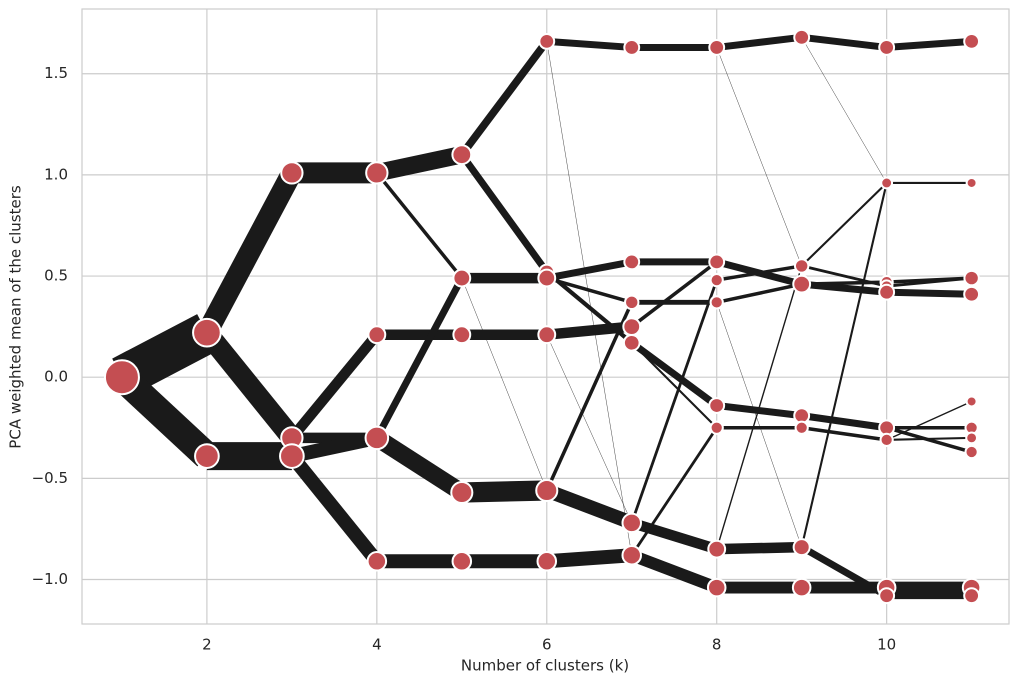 The height and width of the screenshot is (684, 1020). I want to click on x-axis-label: Number of clusters (k), so click(545, 666).